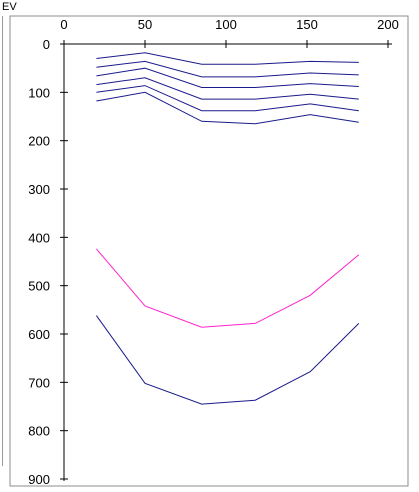  I want to click on y-tick-label: 900, so click(39, 479).